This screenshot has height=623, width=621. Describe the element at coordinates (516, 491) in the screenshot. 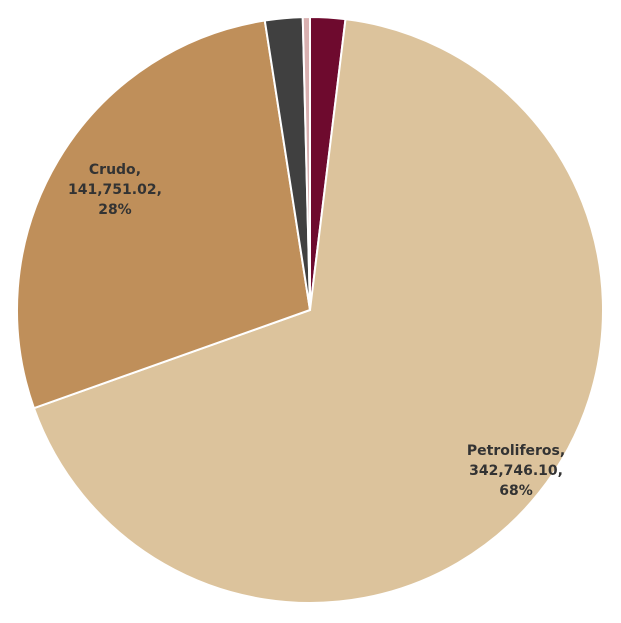

I see `percent-label: 68%` at that location.